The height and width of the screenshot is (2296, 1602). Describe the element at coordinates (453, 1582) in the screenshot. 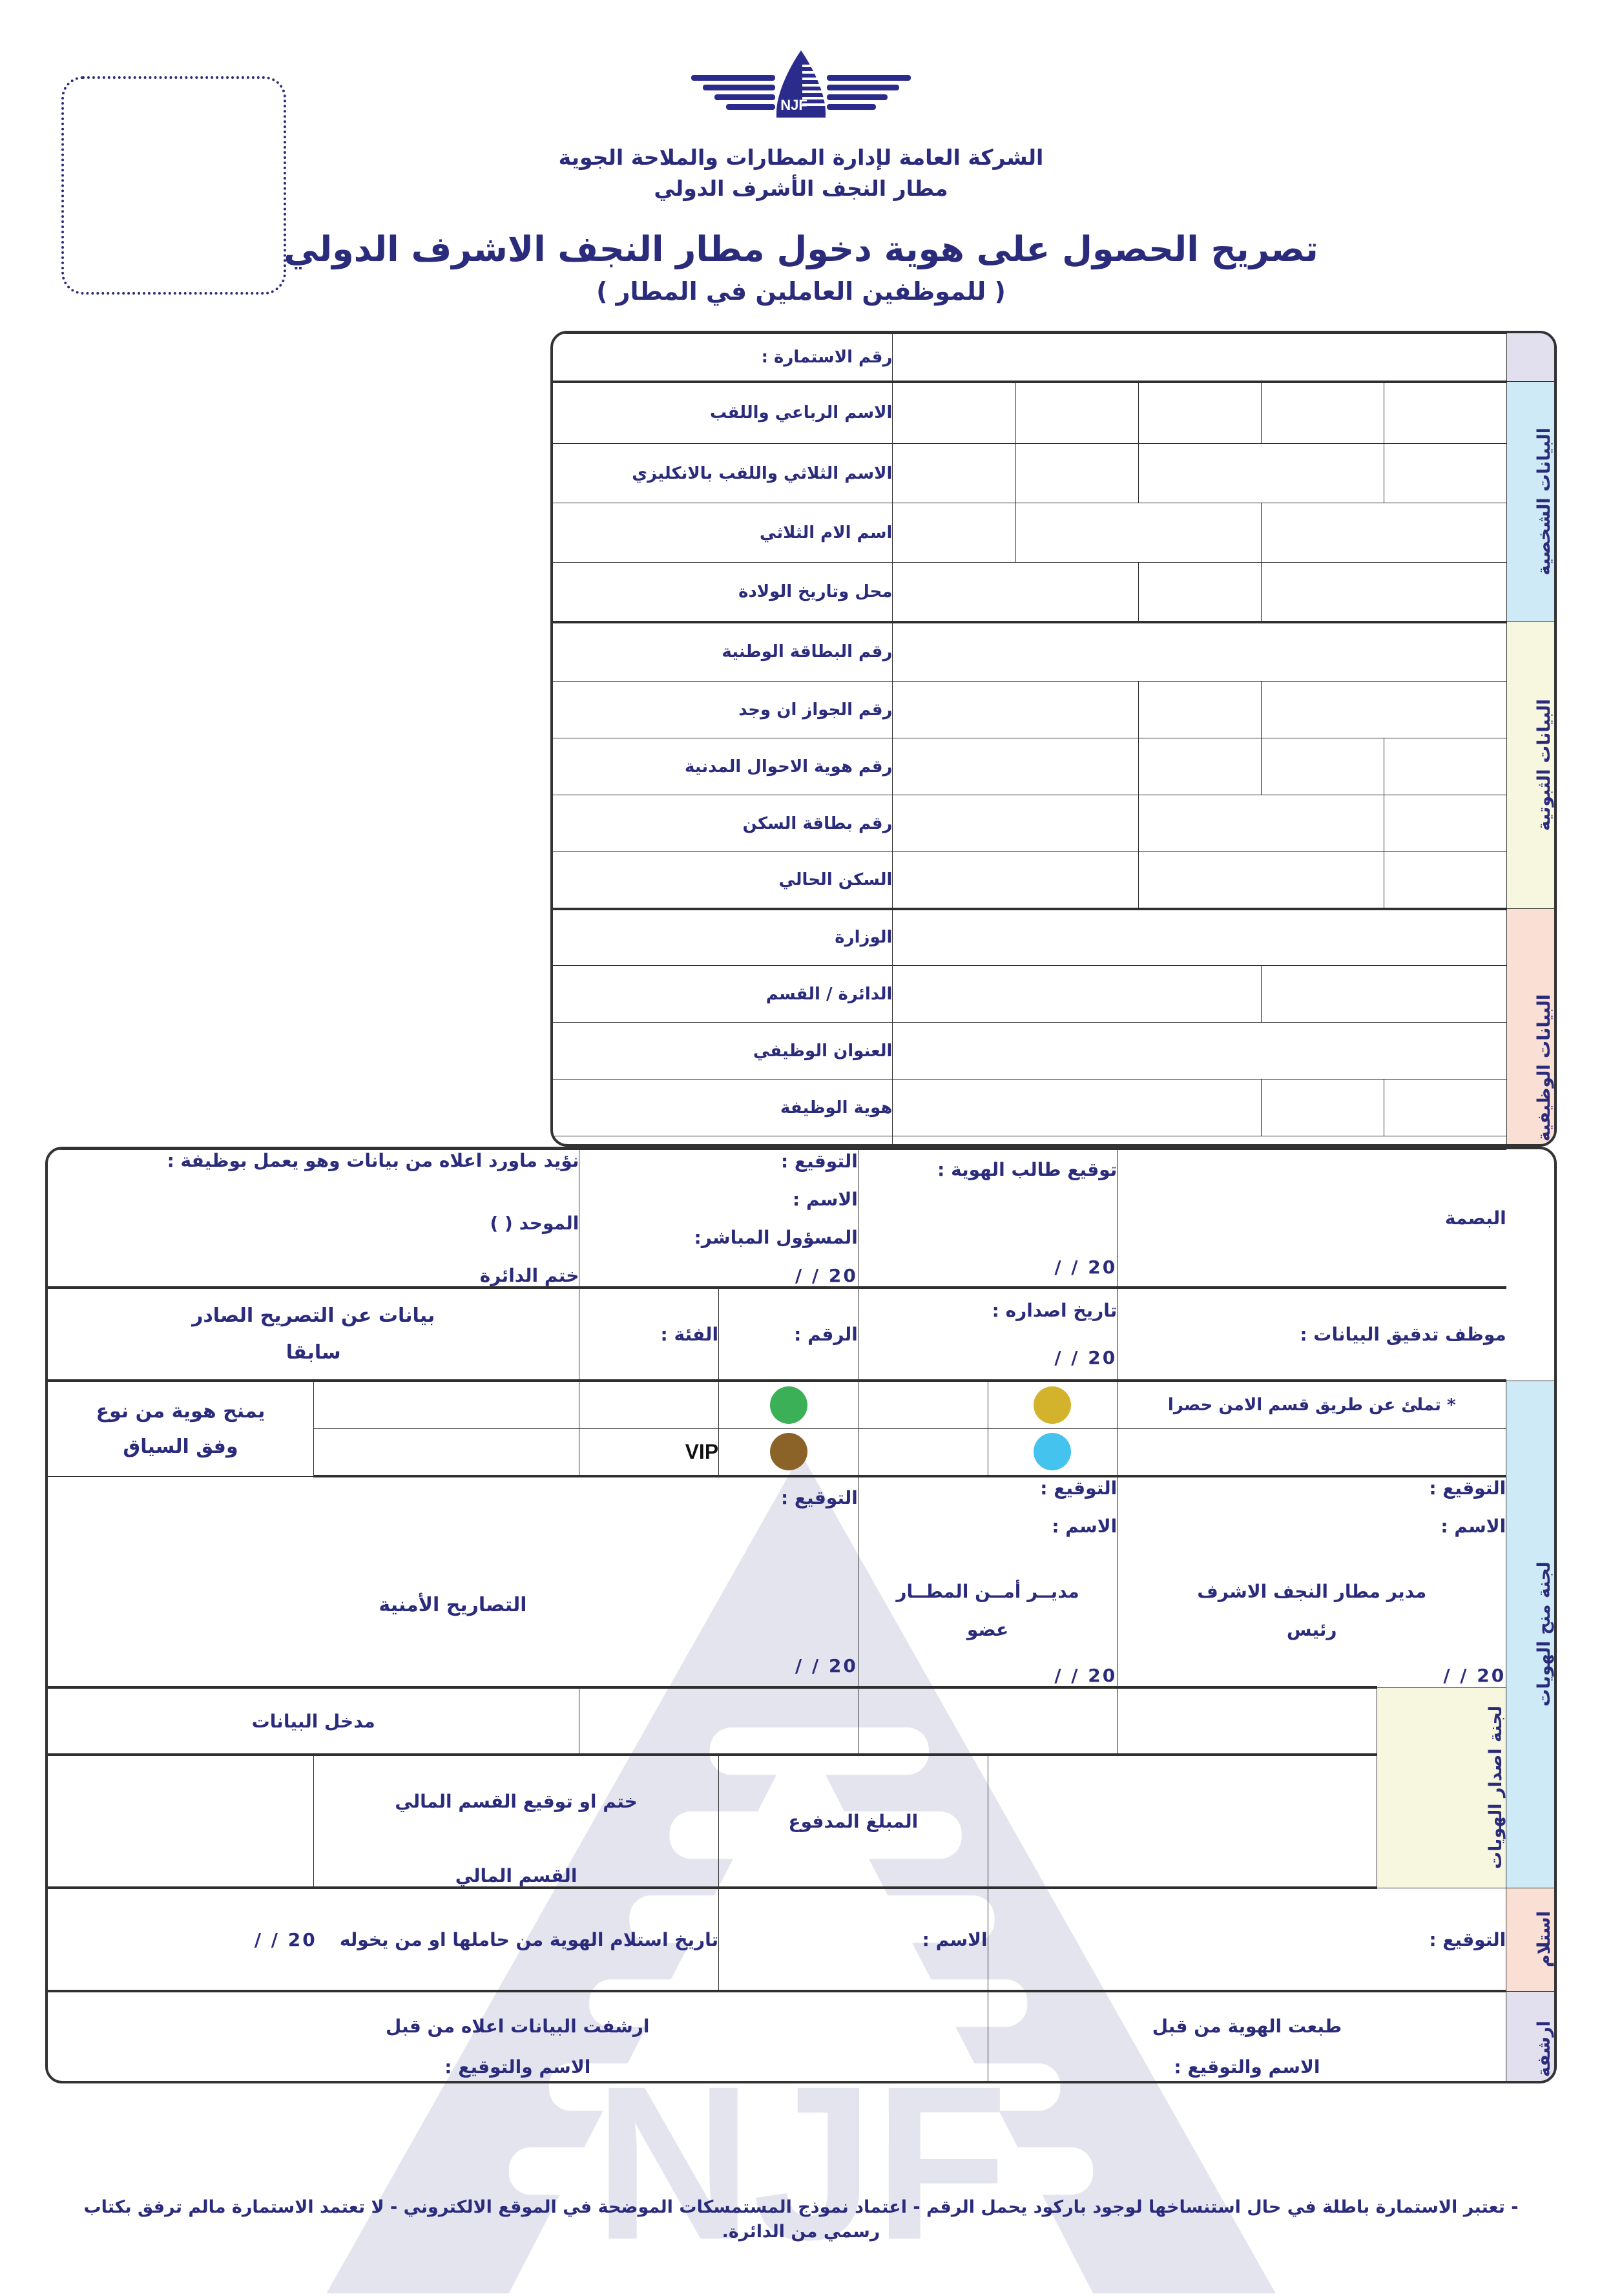

I see `security-permits-cell: التوقيع : التصاريح الأمنية / / 20` at that location.